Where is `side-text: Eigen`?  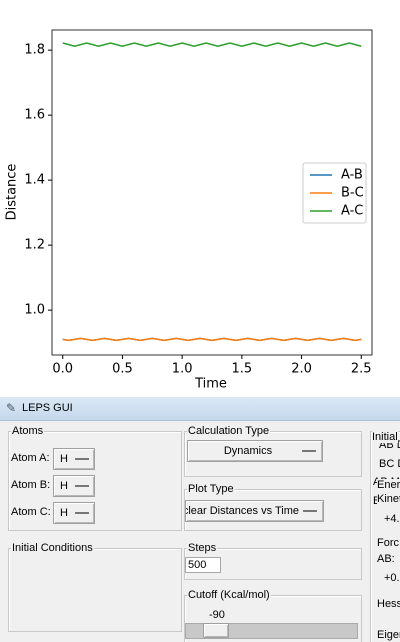
side-text: Eigen is located at coordinates (388, 635).